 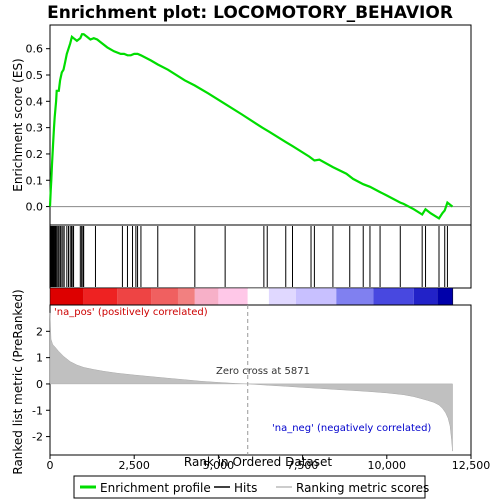 What do you see at coordinates (387, 465) in the screenshot?
I see `rank-x-tick-label: 10,000` at bounding box center [387, 465].